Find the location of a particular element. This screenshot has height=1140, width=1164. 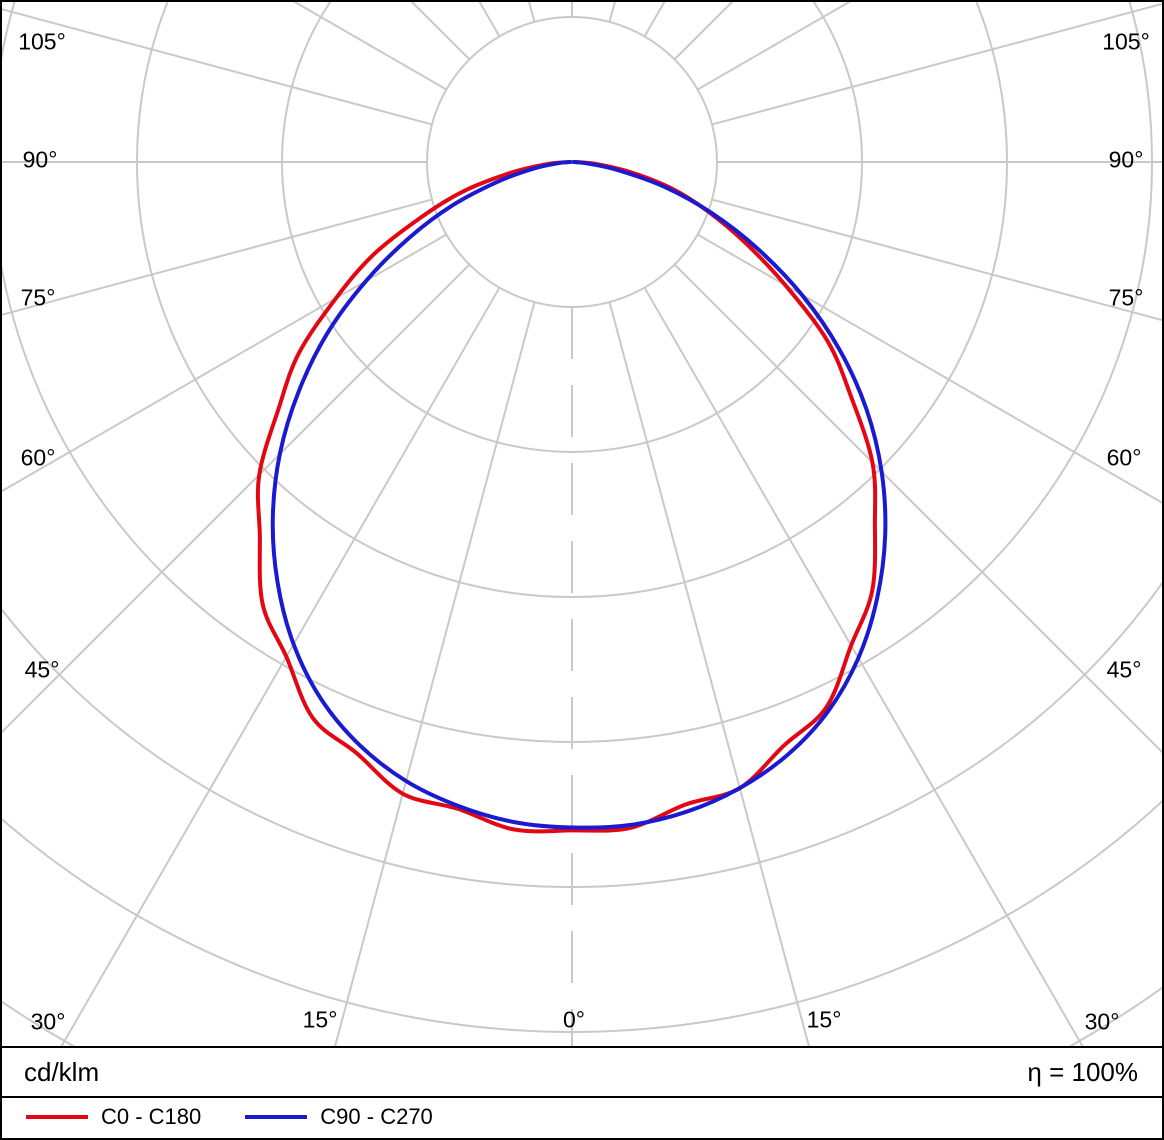

red-line-swatch-icon is located at coordinates (57, 1117).